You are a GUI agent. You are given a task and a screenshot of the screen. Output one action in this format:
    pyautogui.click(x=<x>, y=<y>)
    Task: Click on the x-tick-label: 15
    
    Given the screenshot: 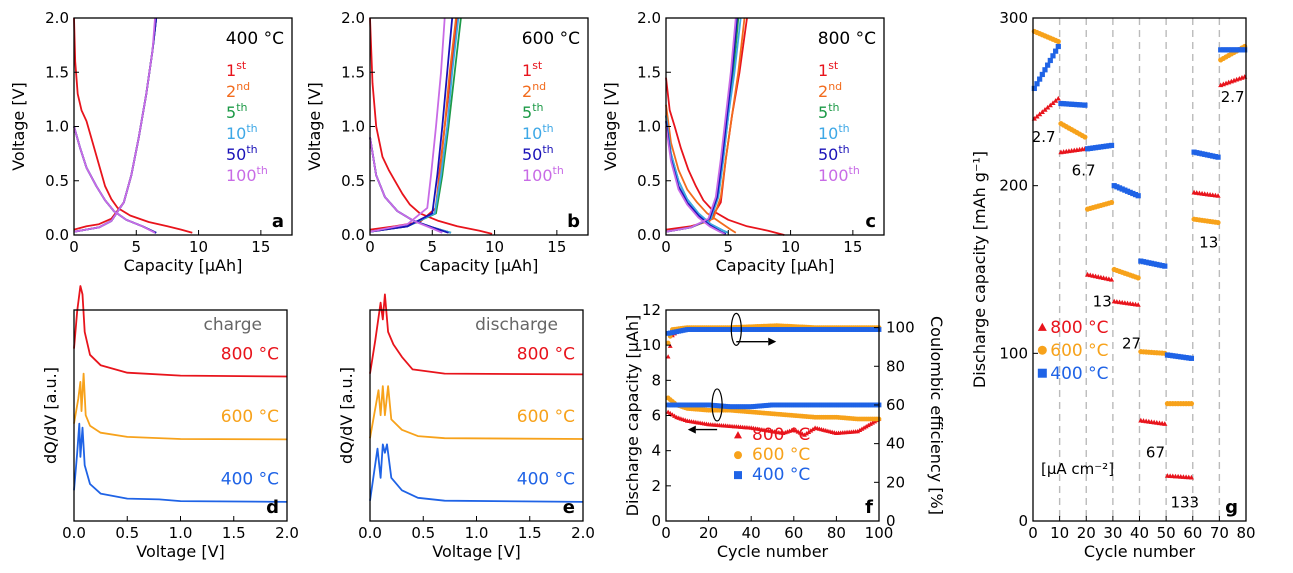 What is the action you would take?
    pyautogui.click(x=260, y=247)
    